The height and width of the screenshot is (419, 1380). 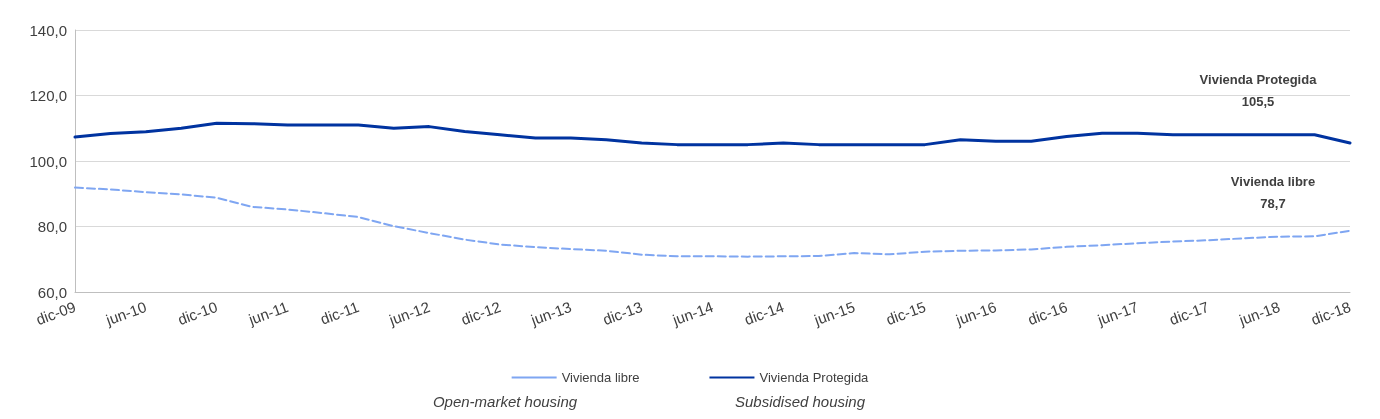 What do you see at coordinates (1258, 90) in the screenshot?
I see `annotation: Vivienda Protegida 105,5` at bounding box center [1258, 90].